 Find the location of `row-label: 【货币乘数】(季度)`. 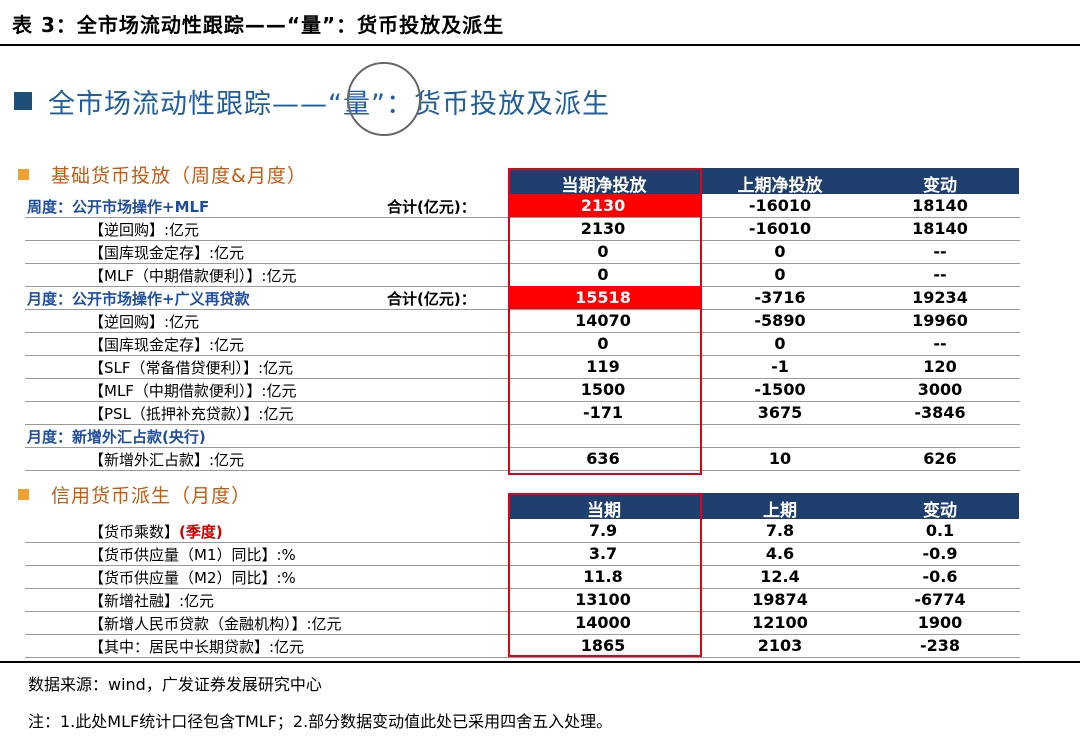

row-label: 【货币乘数】(季度) is located at coordinates (156, 531).